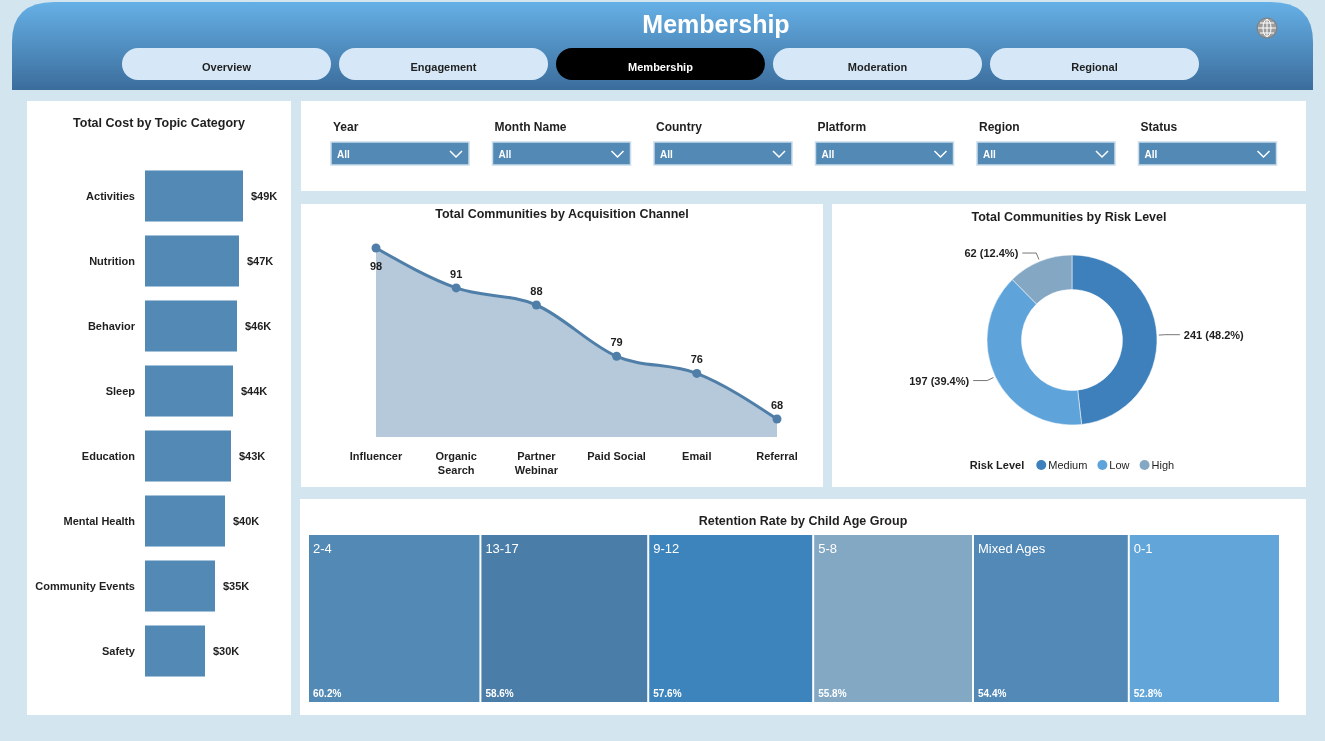 This screenshot has height=741, width=1325. What do you see at coordinates (1143, 548) in the screenshot?
I see `category-label: 0-1` at bounding box center [1143, 548].